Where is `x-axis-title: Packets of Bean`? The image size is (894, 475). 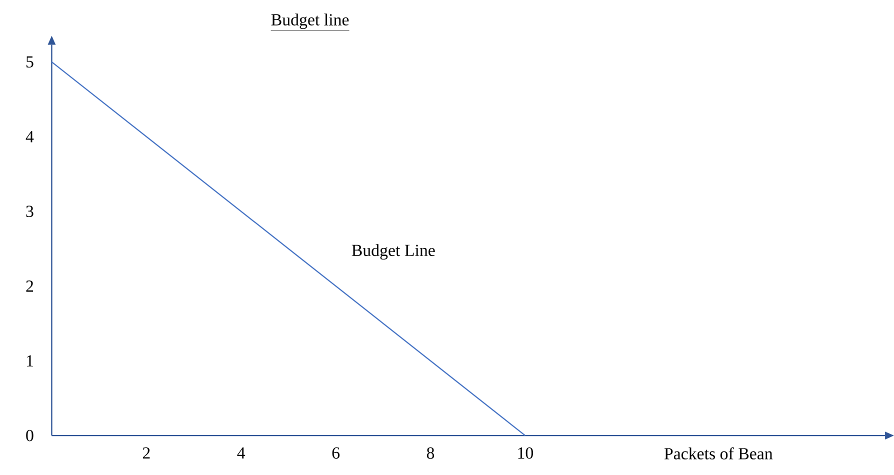
x-axis-title: Packets of Bean is located at coordinates (718, 453).